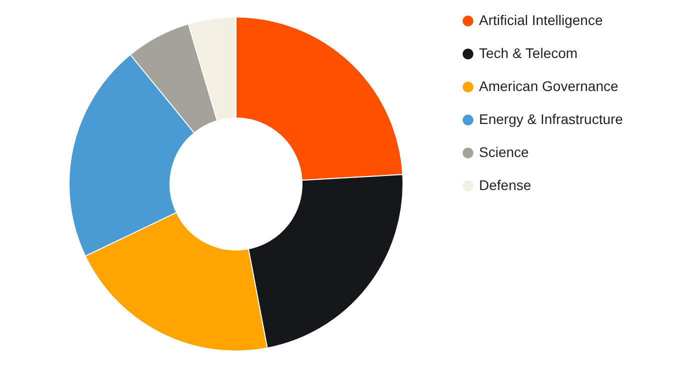 This screenshot has width=685, height=371. I want to click on legend-label: Energy & Infrastructure, so click(551, 119).